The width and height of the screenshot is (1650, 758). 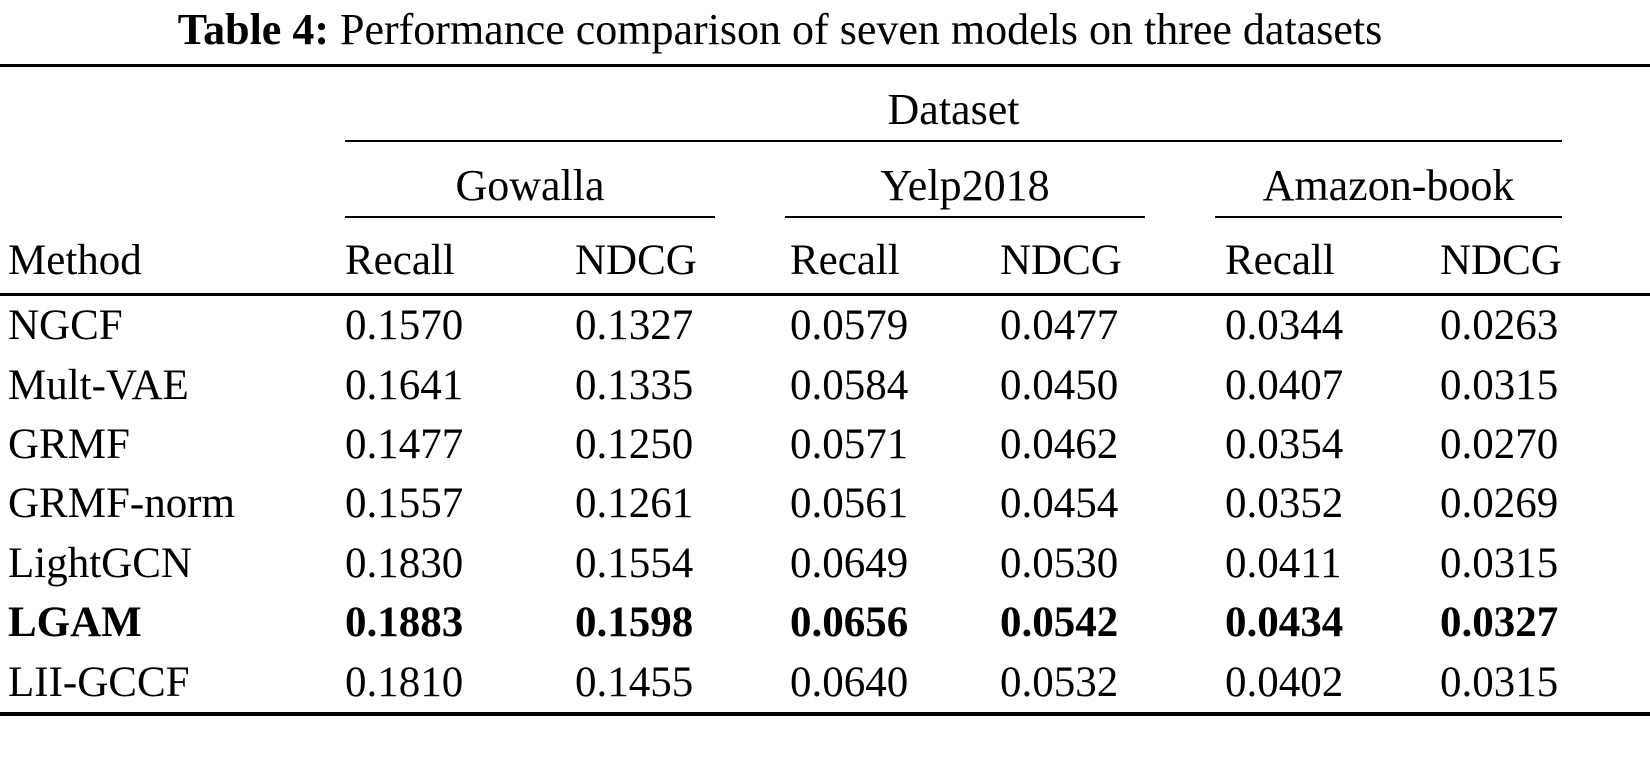 I want to click on method-cell: GRMF-norm, so click(x=121, y=504).